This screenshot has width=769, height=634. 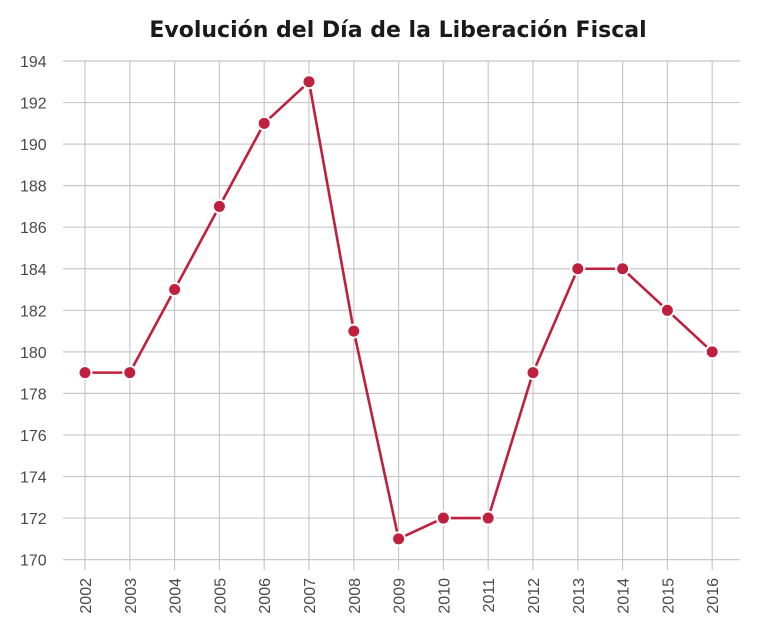 What do you see at coordinates (310, 596) in the screenshot?
I see `x-tick-label: 2007` at bounding box center [310, 596].